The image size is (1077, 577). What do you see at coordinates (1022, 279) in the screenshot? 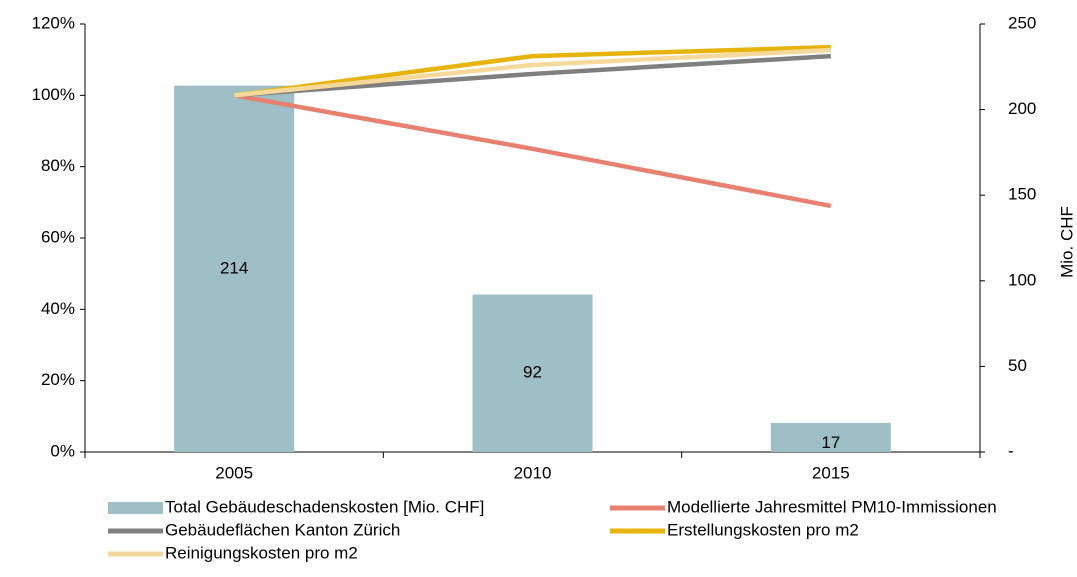
I see `y2-tick-label: 100` at bounding box center [1022, 279].